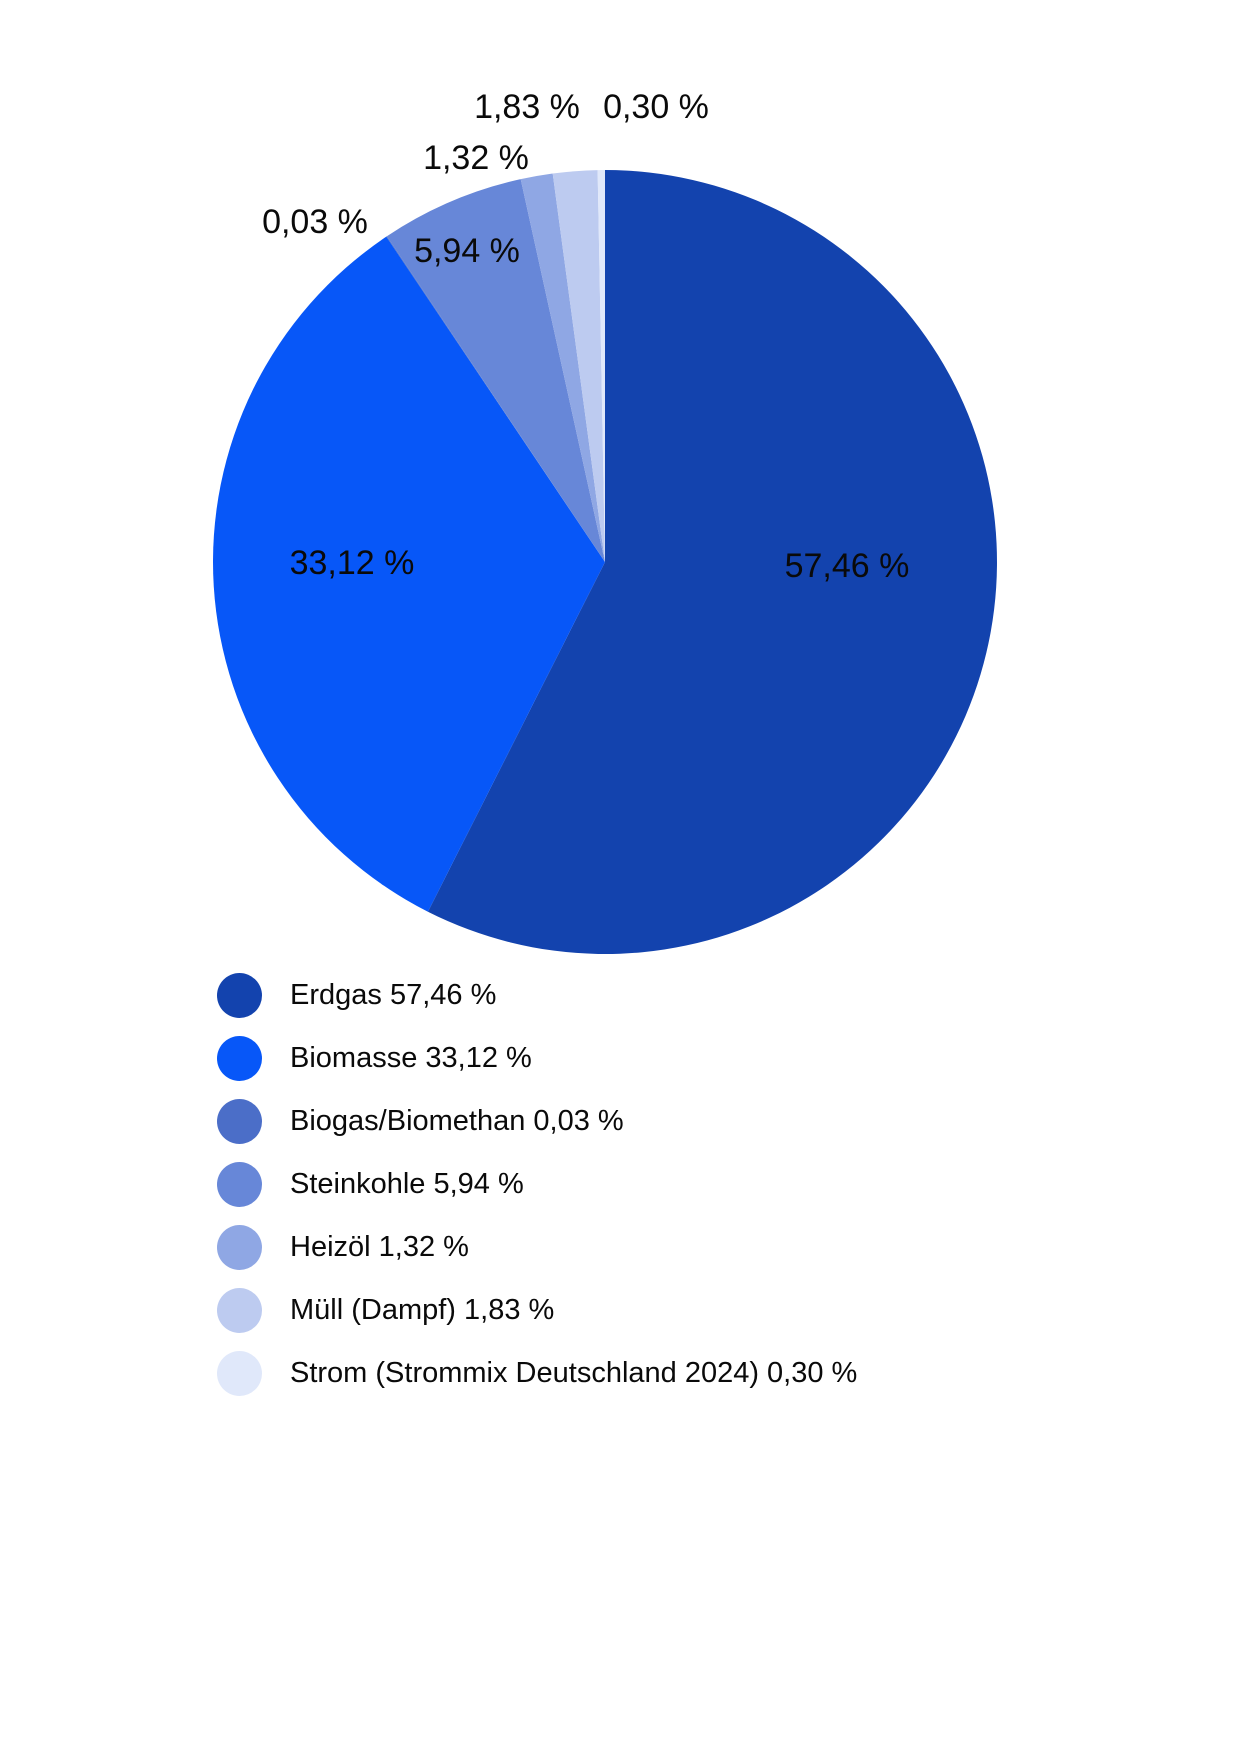  I want to click on legend-label: Biogas/Biomethan 0,03 %, so click(457, 1121).